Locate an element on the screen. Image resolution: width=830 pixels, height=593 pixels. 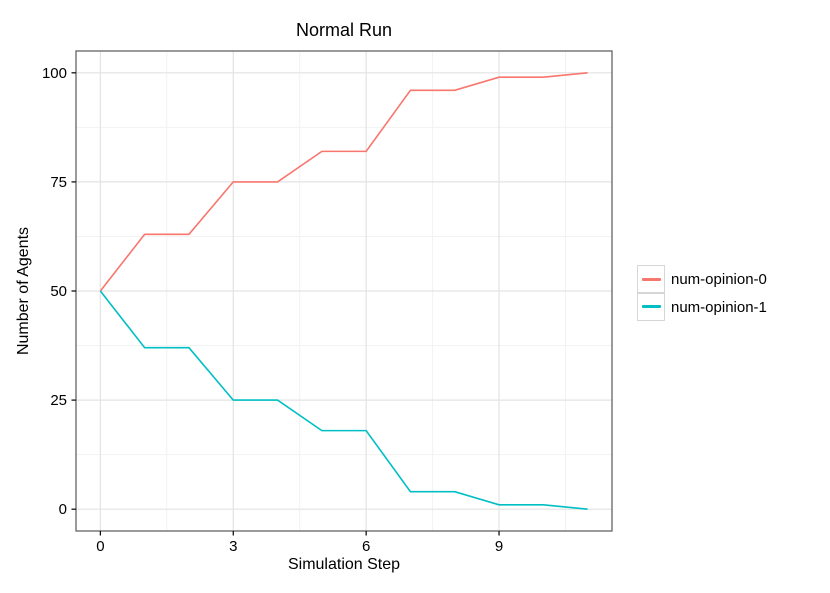
x-axis-tick-label: 6 is located at coordinates (366, 546).